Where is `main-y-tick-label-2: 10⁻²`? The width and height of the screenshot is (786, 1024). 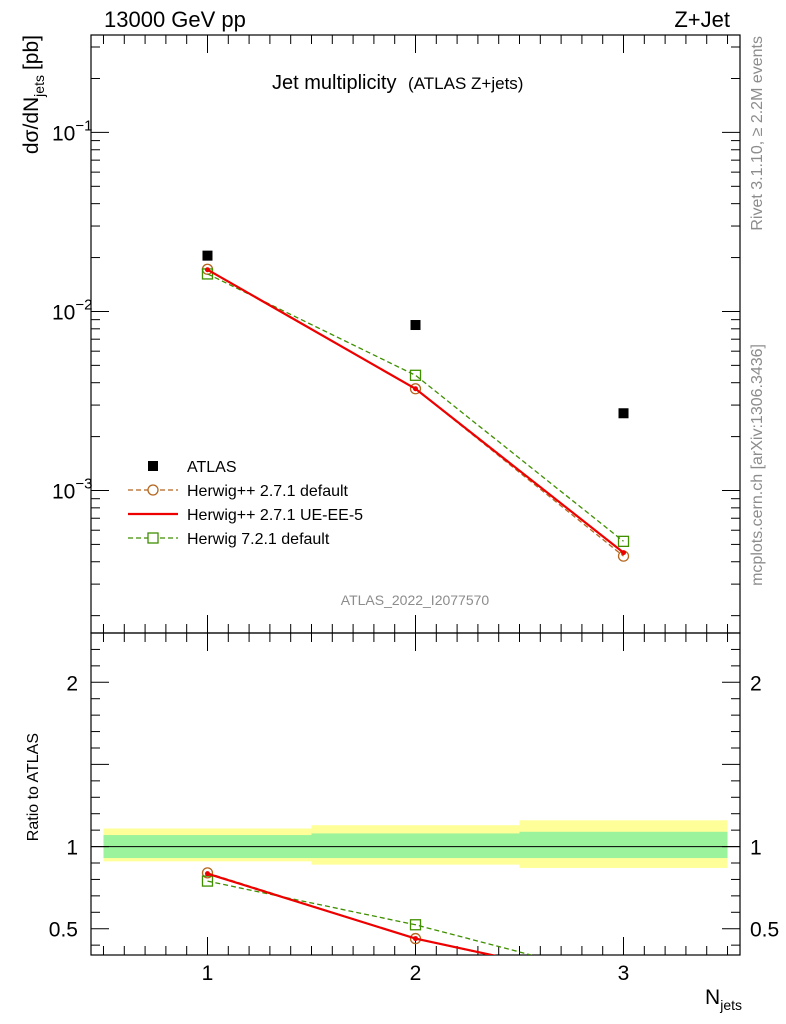
main-y-tick-label-2: 10⁻² is located at coordinates (72, 310).